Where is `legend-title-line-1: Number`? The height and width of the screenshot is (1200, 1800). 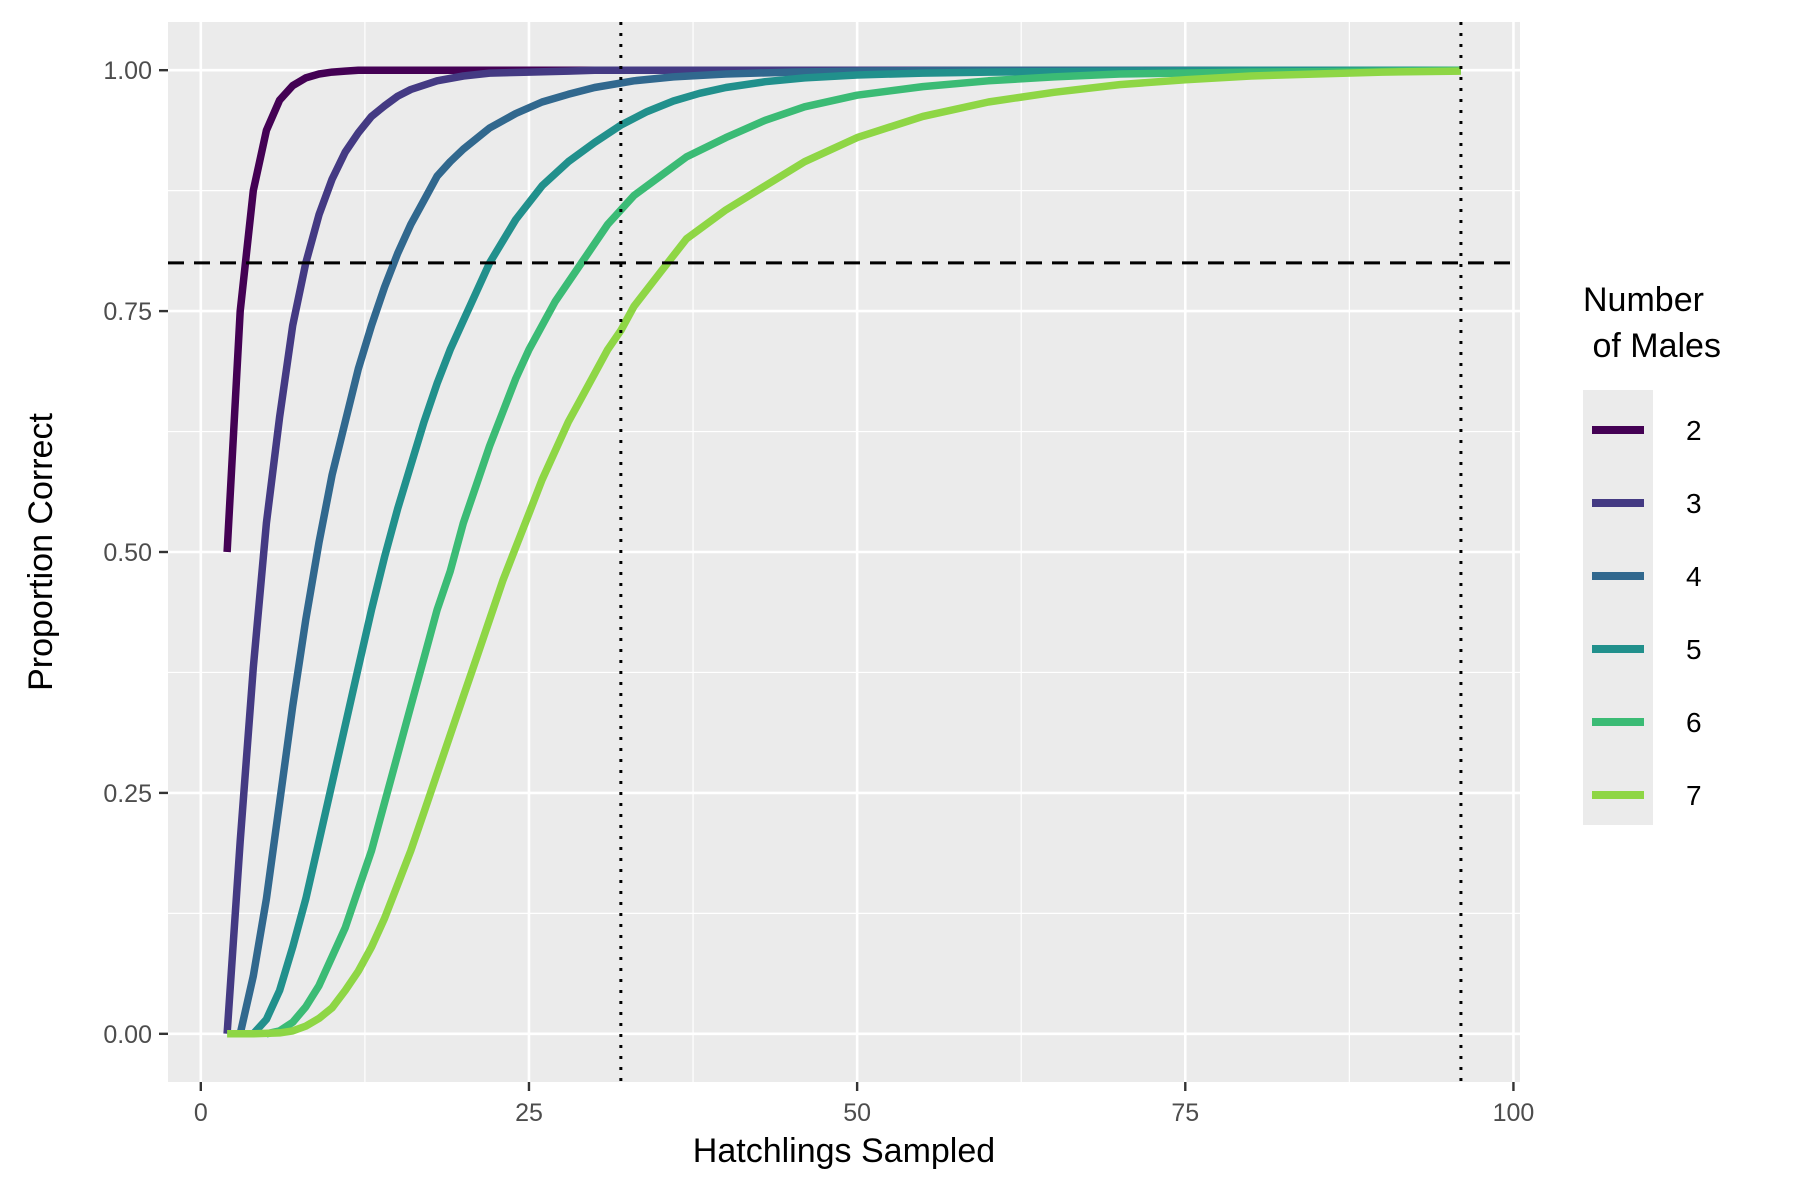
legend-title-line-1: Number is located at coordinates (1643, 300).